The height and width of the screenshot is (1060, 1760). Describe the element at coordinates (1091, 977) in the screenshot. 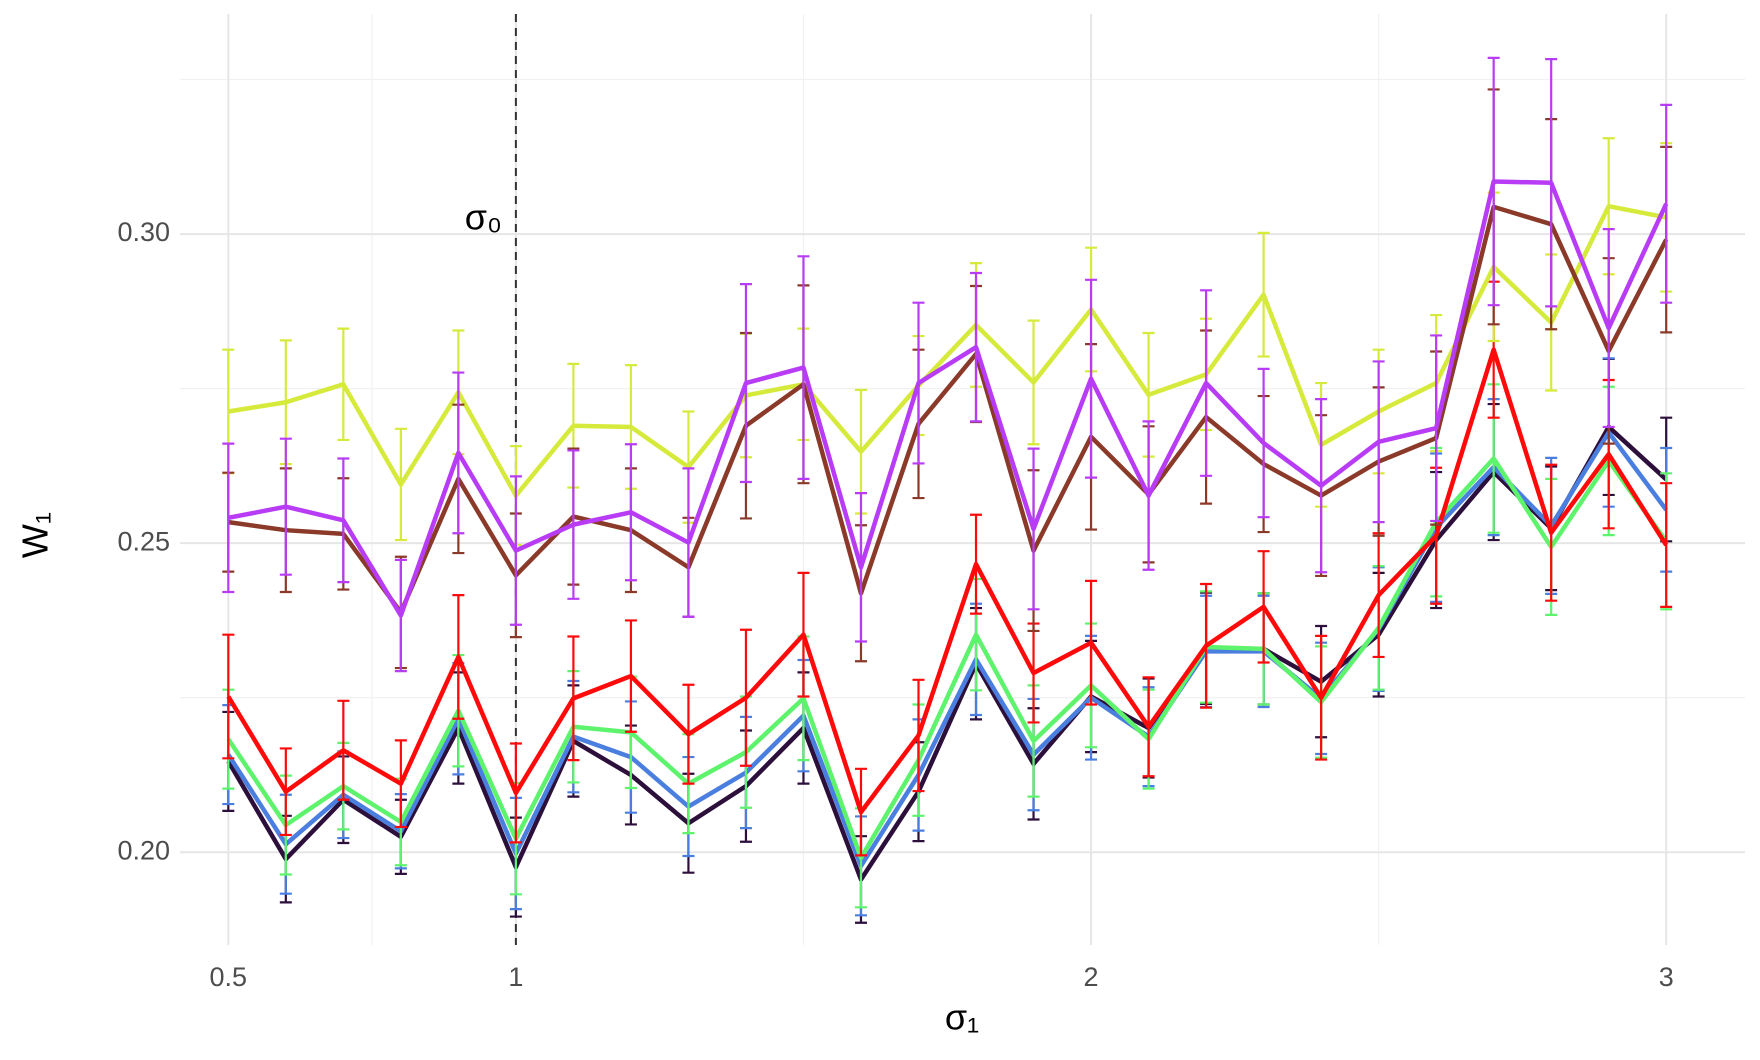

I see `x-tick-label: 2` at that location.